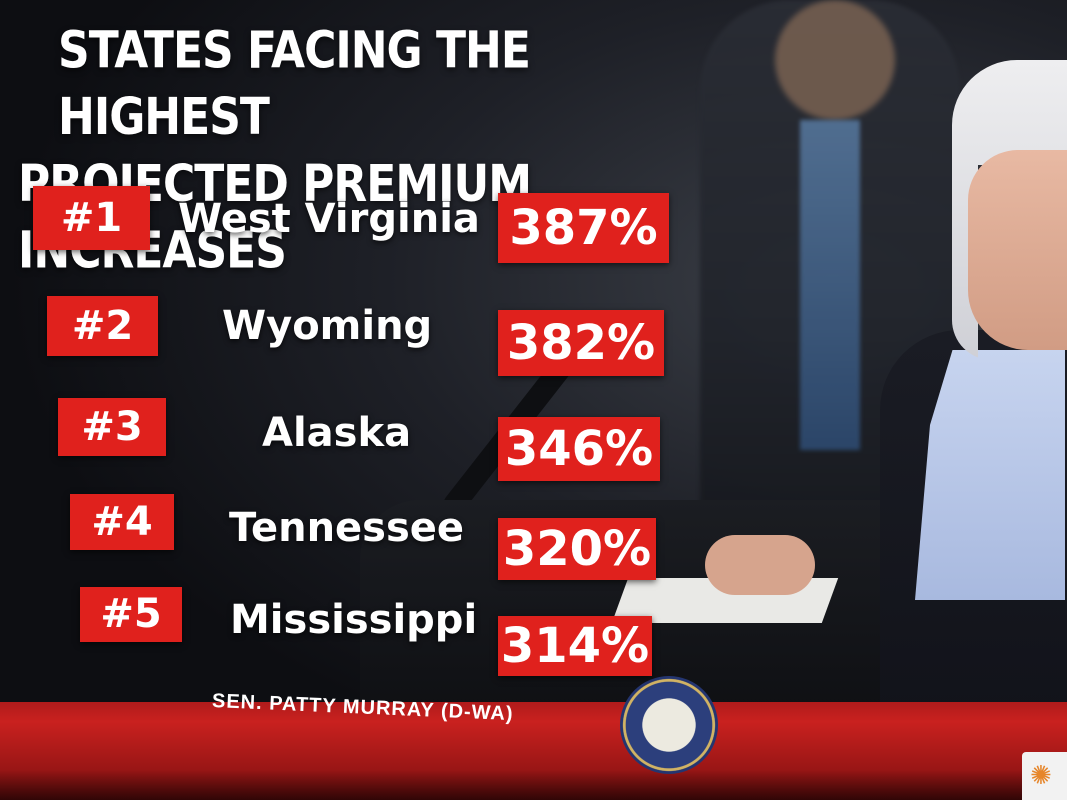  What do you see at coordinates (294, 84) in the screenshot?
I see `headline-line-1: STATES FACING THE HIGHEST` at bounding box center [294, 84].